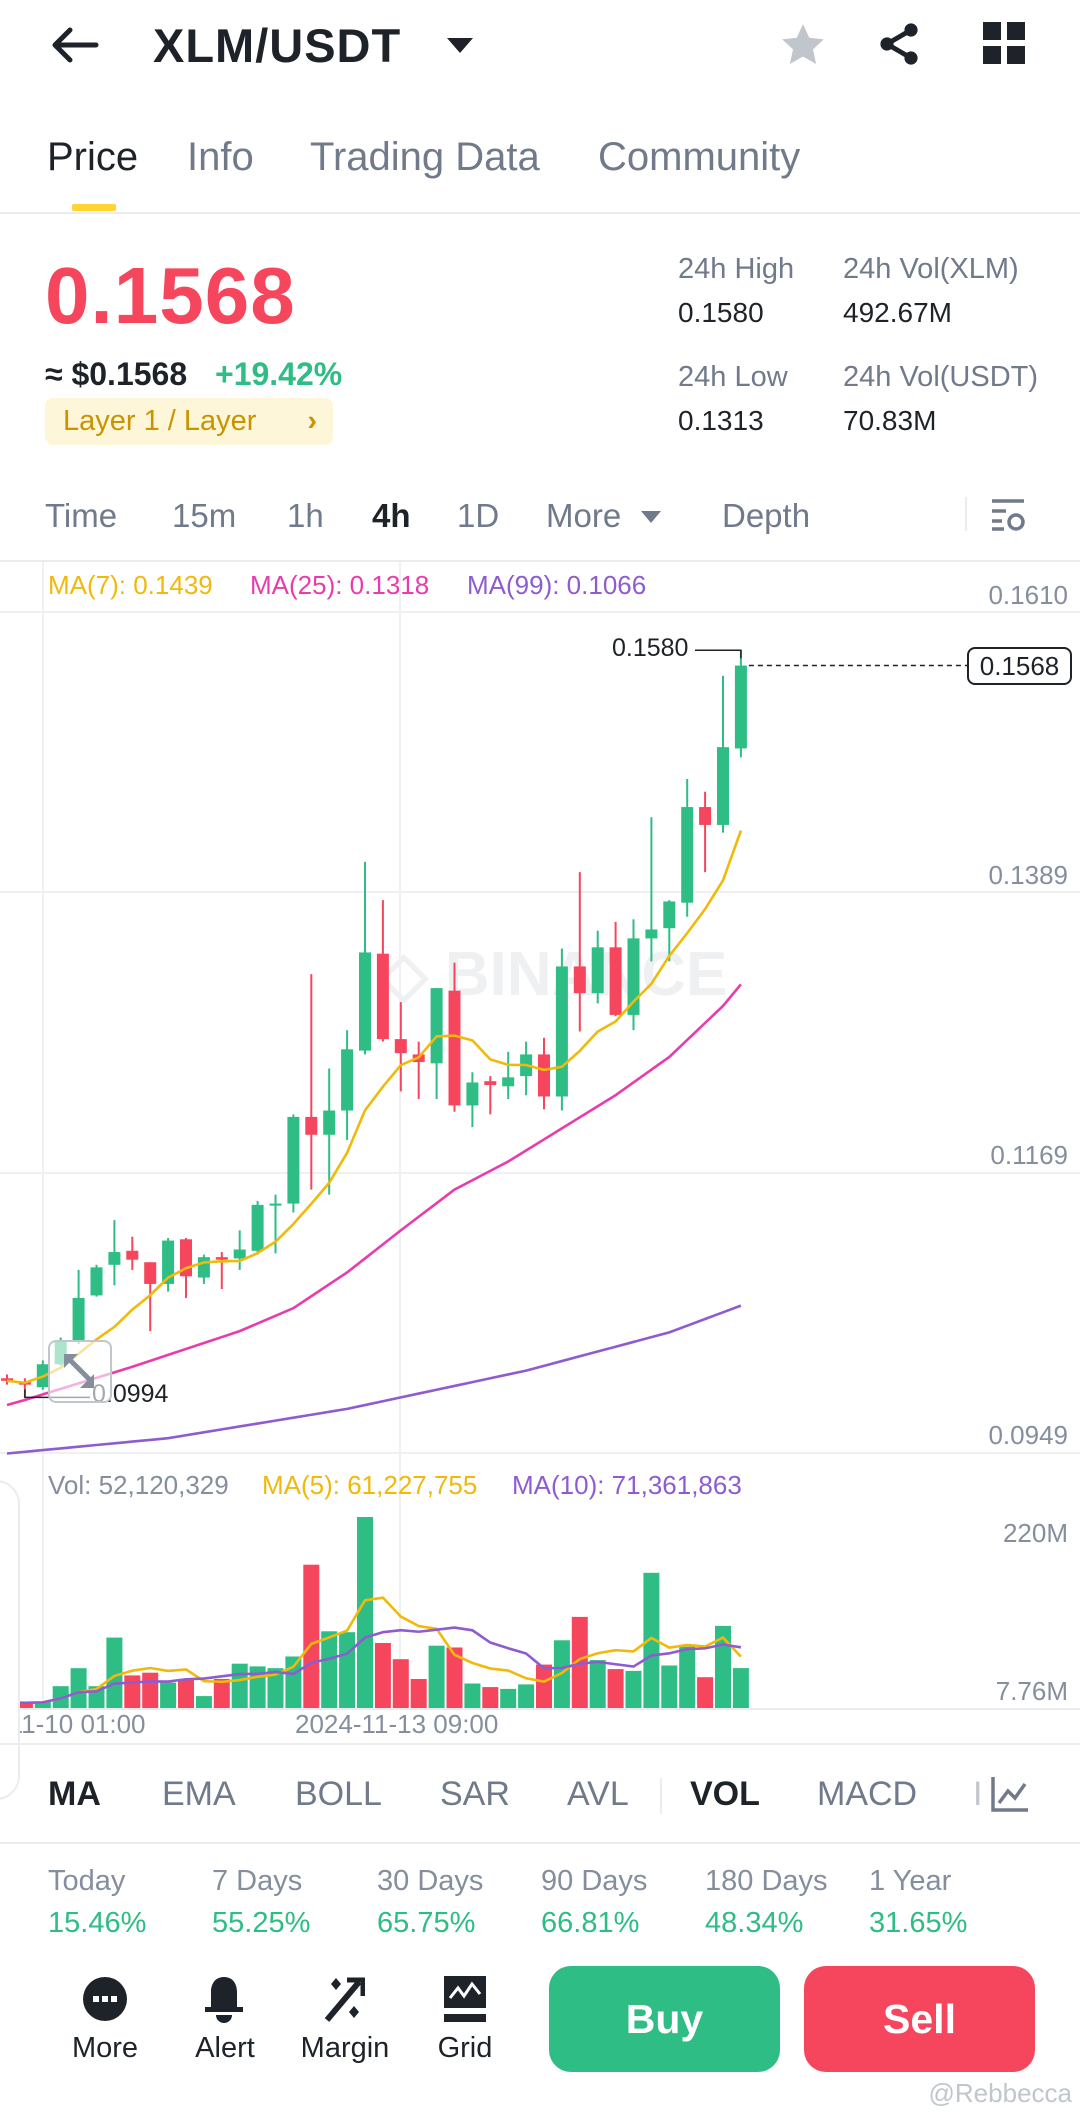  I want to click on vol-base-value: 492.67M, so click(897, 312).